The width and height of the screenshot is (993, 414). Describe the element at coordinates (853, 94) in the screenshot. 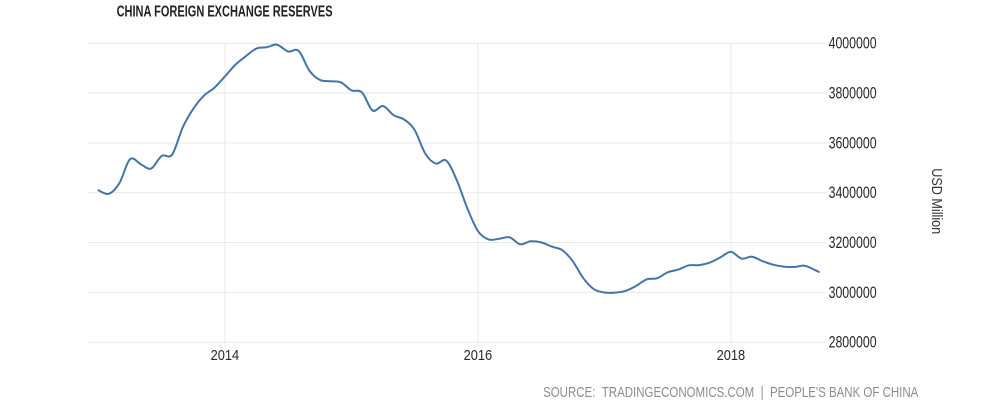

I see `svg-text: 3800000` at that location.